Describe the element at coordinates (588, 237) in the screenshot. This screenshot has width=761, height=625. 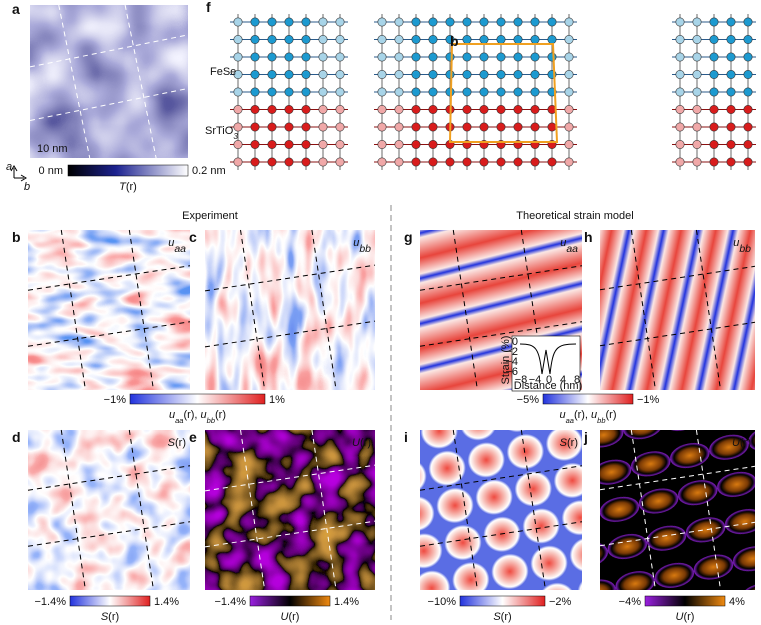
I see `panel-label: h` at that location.